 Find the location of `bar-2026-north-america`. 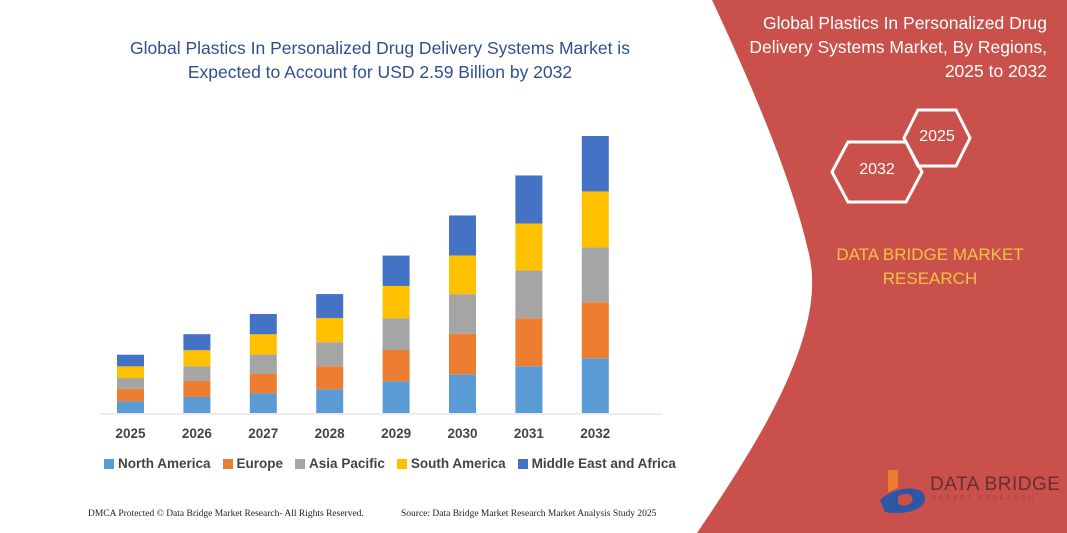

bar-2026-north-america is located at coordinates (197, 404).